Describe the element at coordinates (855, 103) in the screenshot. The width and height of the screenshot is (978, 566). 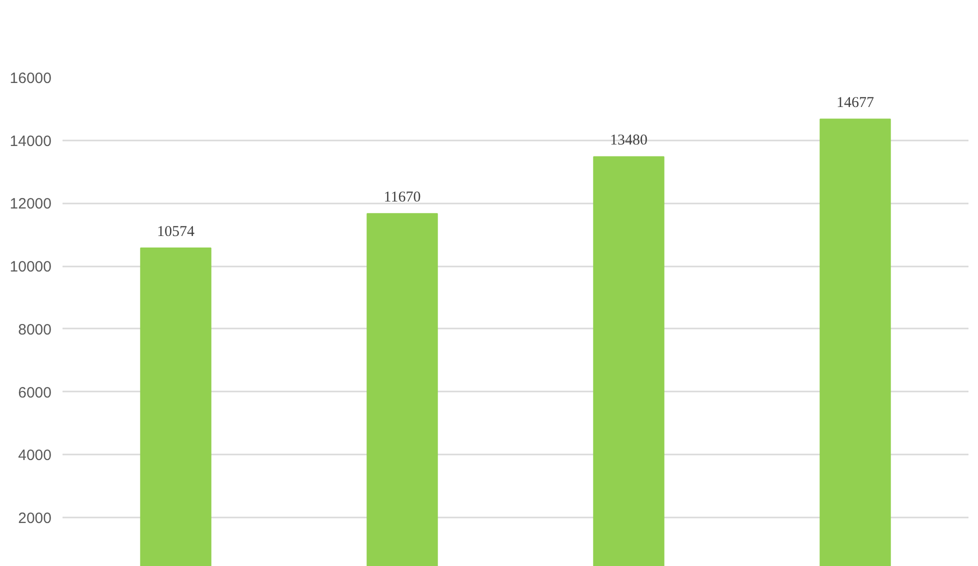
I see `data-label: 14677` at that location.